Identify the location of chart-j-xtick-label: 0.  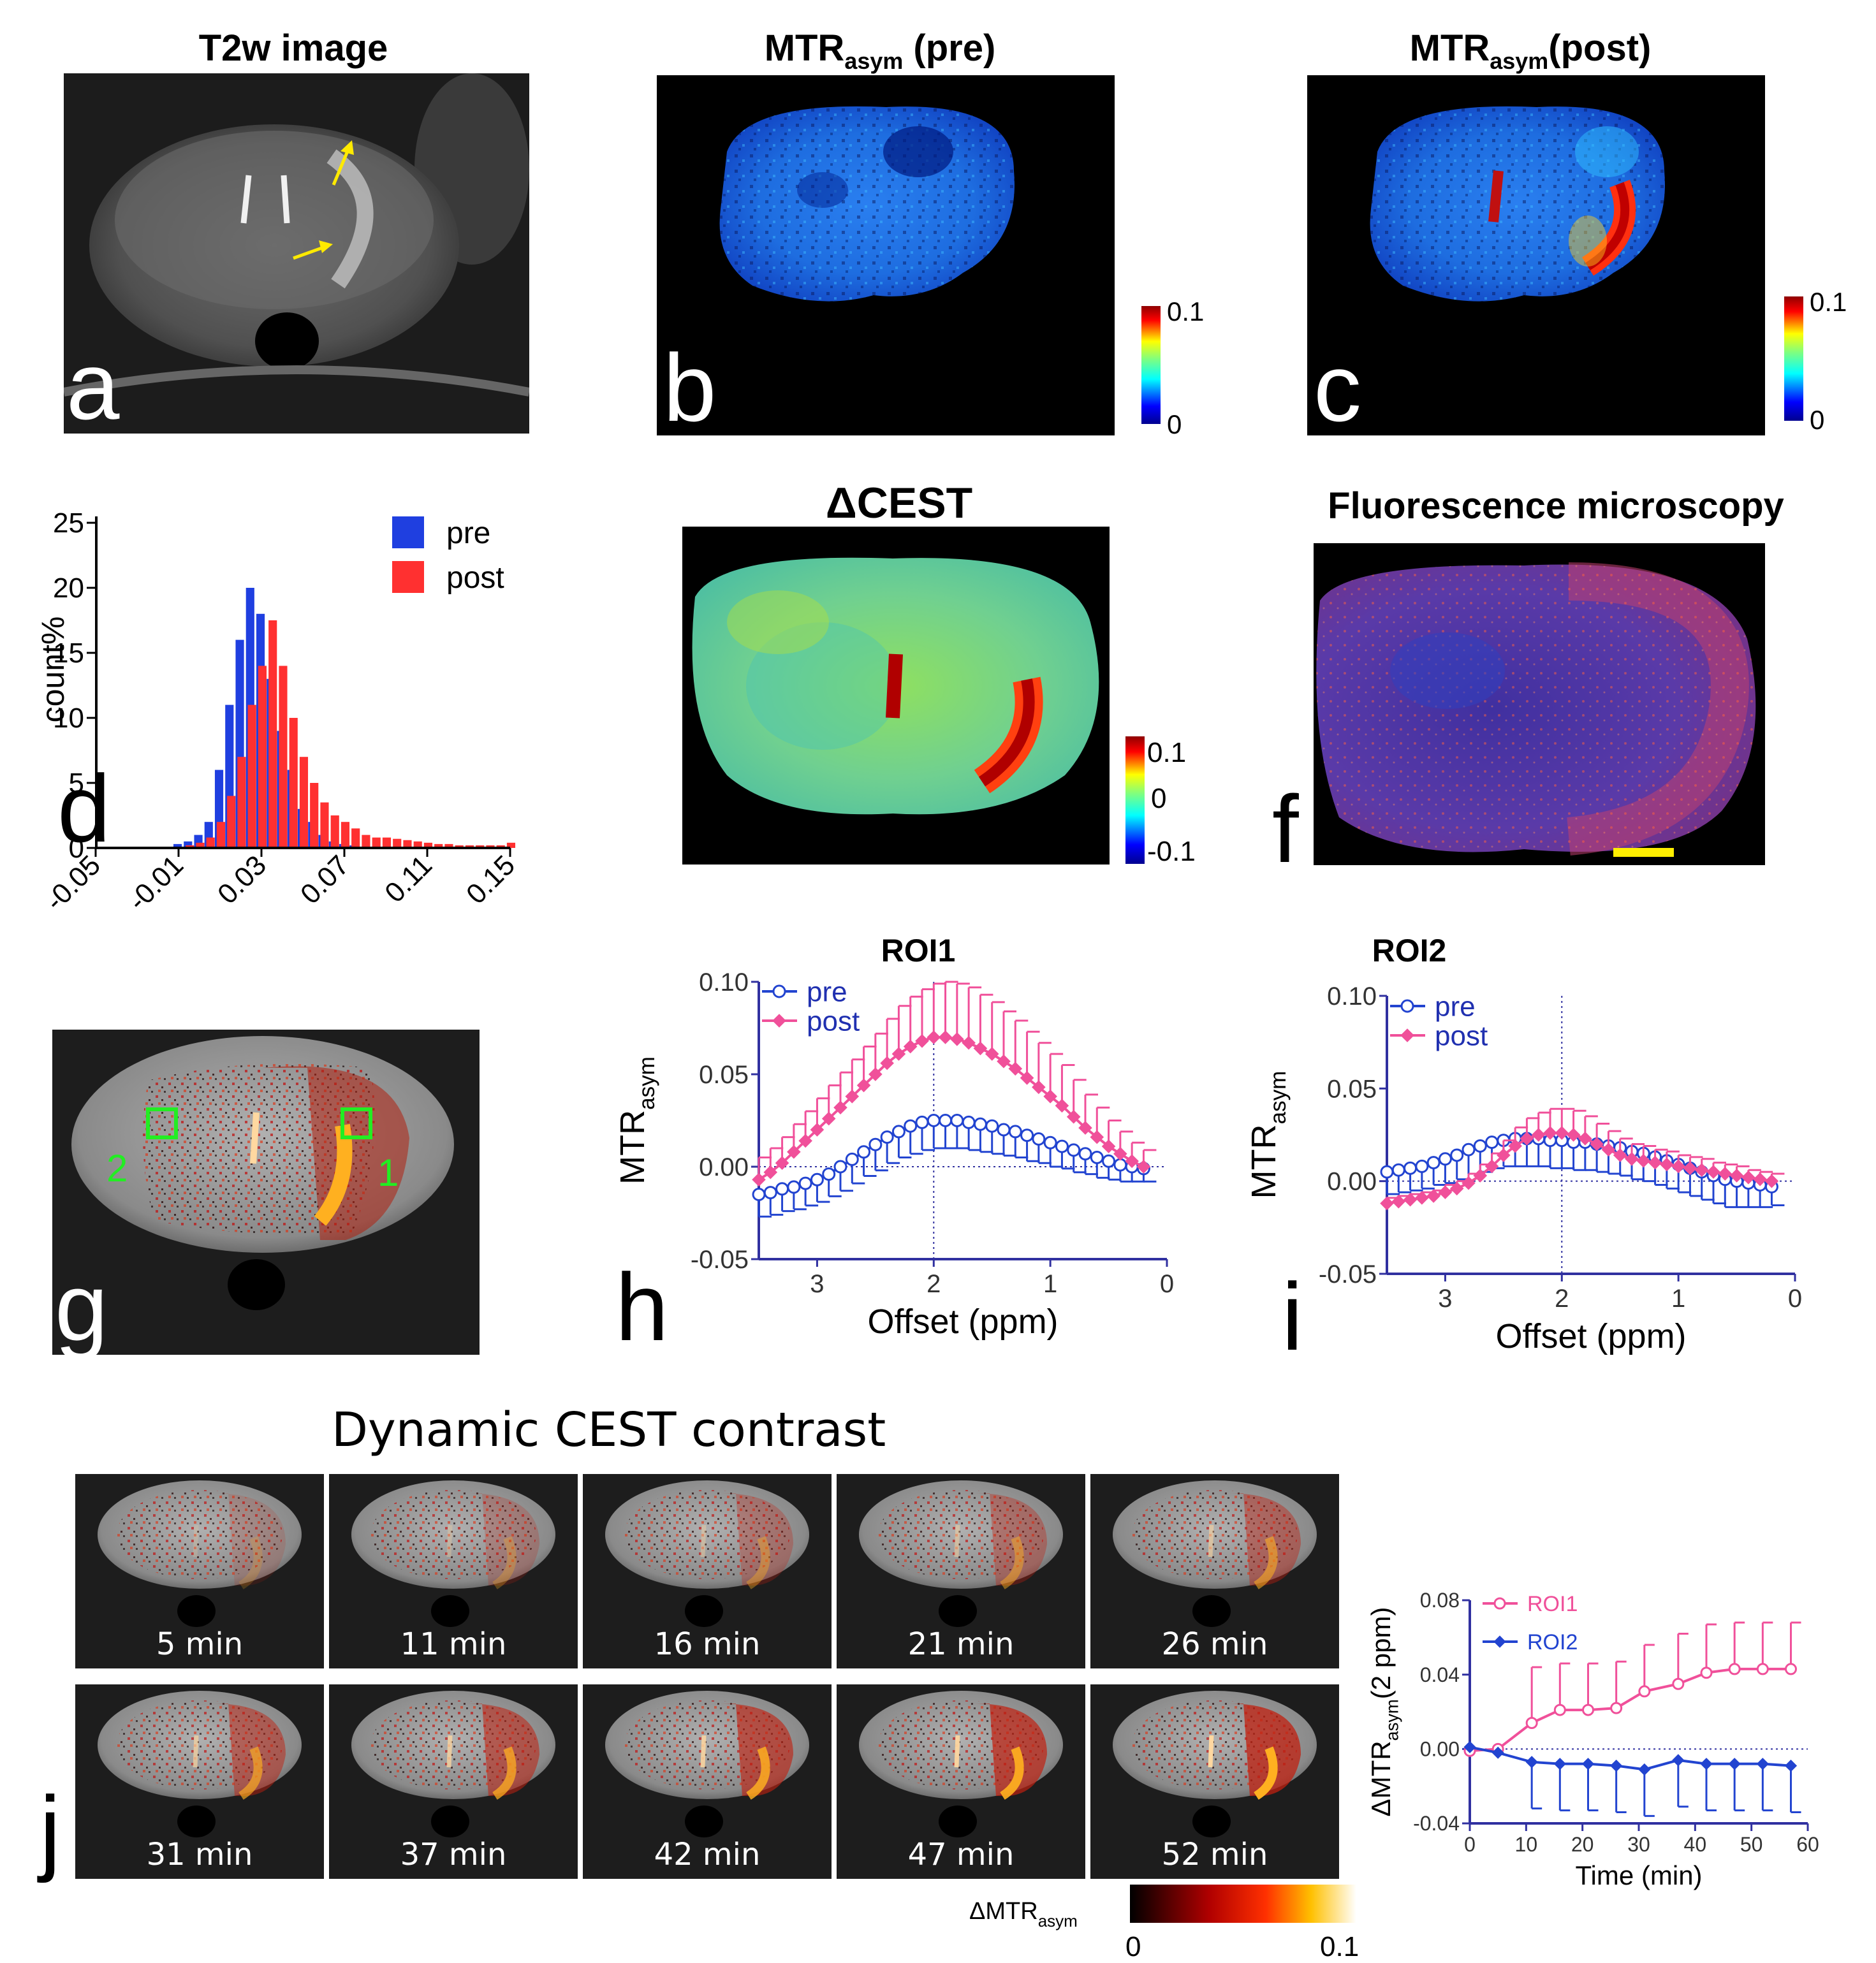
(1470, 1845).